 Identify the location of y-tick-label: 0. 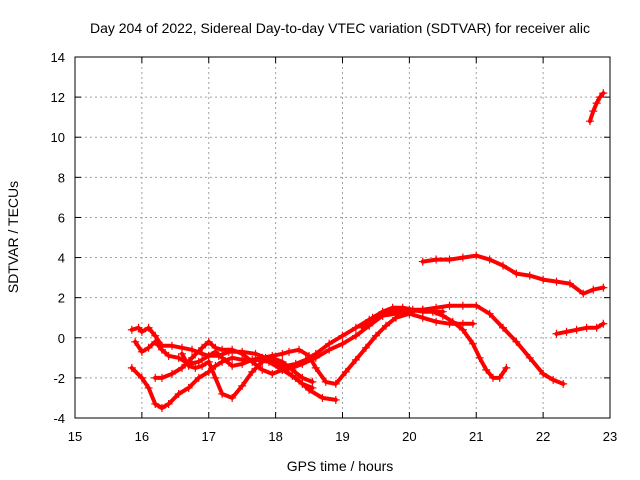
(61, 338).